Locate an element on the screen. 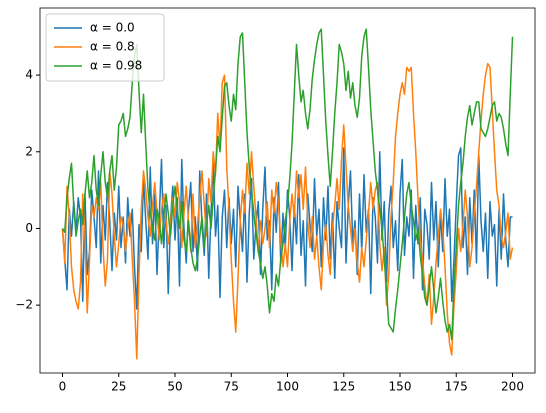  x-tick-label: 175 is located at coordinates (456, 387).